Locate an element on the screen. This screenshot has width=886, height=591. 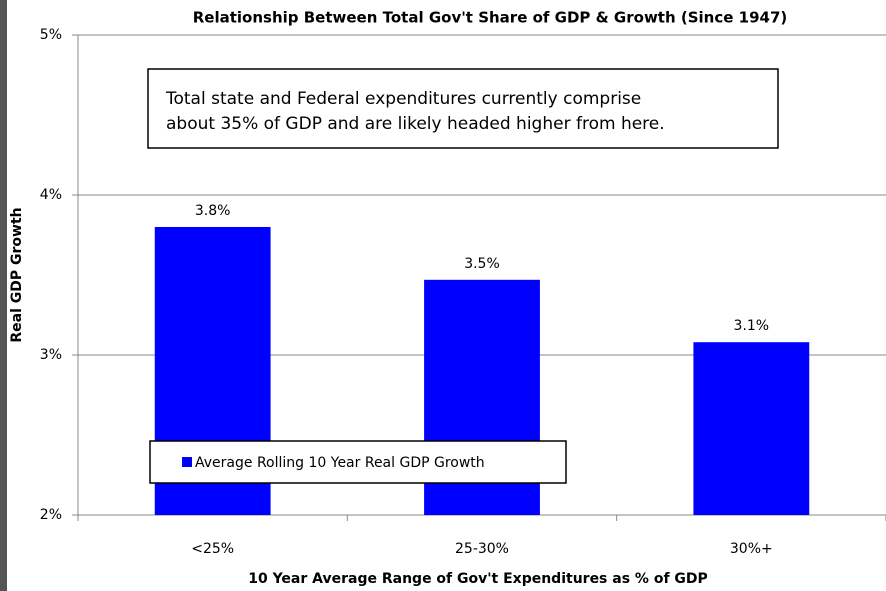
legend-box is located at coordinates (358, 462).